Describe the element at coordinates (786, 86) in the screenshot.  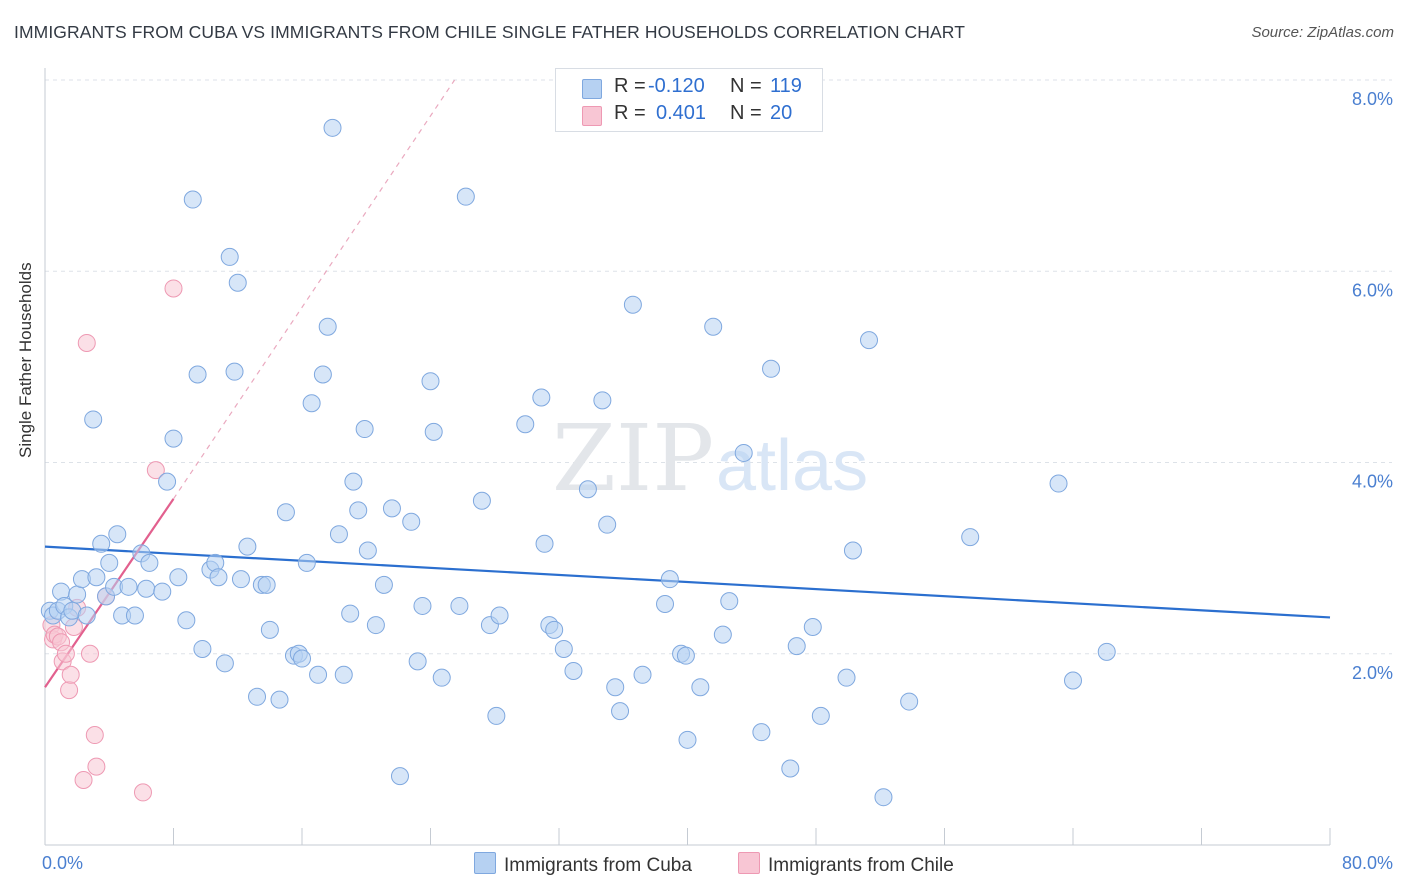
I see `legend-n-value-cuba: 119` at that location.